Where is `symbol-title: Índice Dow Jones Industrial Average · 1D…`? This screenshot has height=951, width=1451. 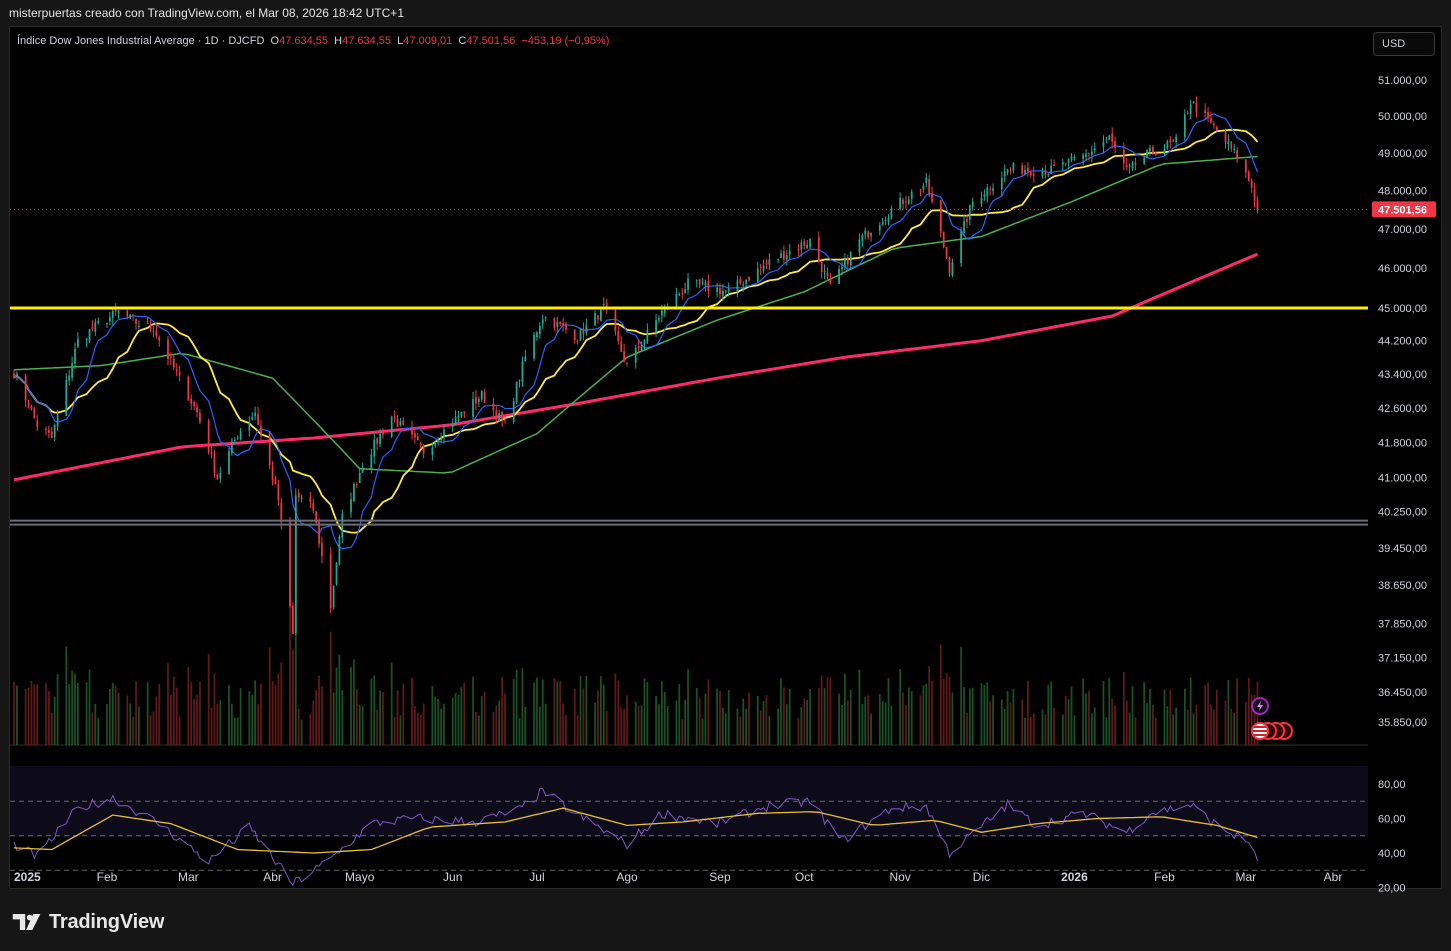
symbol-title: Índice Dow Jones Industrial Average · 1D… is located at coordinates (141, 41).